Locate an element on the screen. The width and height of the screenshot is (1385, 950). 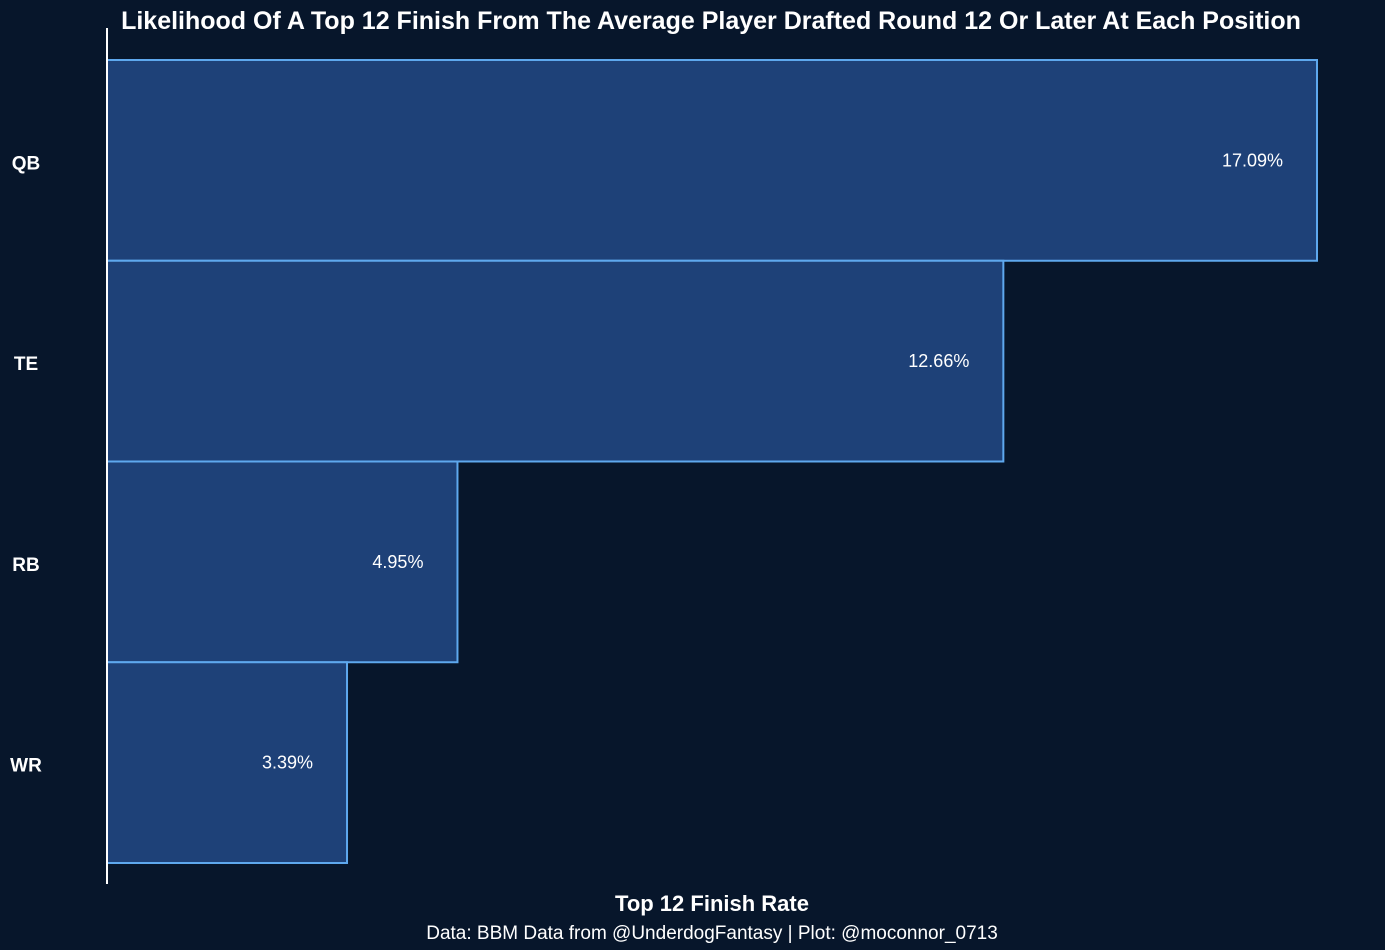
data-label-wr: 3.39% is located at coordinates (287, 763).